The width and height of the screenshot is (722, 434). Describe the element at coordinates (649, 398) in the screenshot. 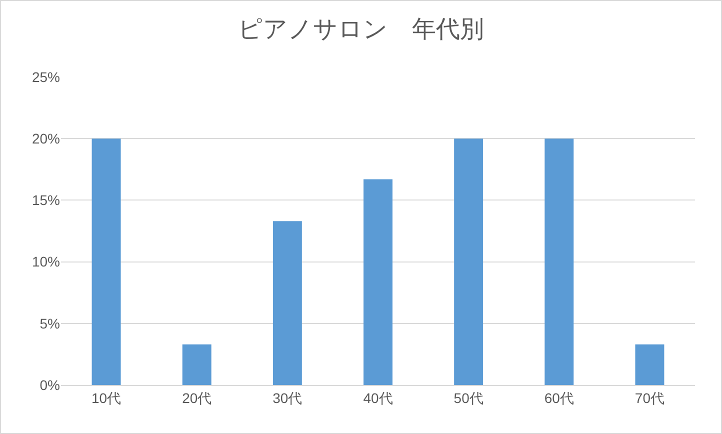

I see `x-tick-label: 70代` at that location.